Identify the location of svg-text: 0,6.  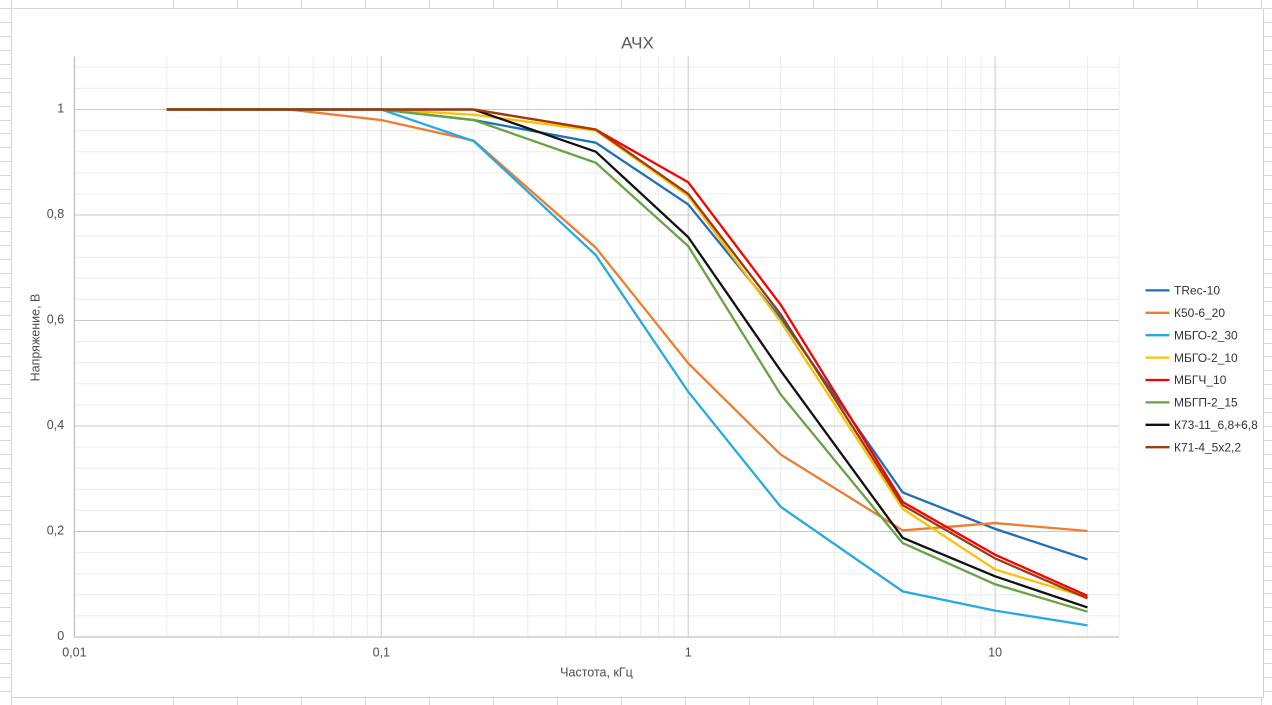
(55, 319).